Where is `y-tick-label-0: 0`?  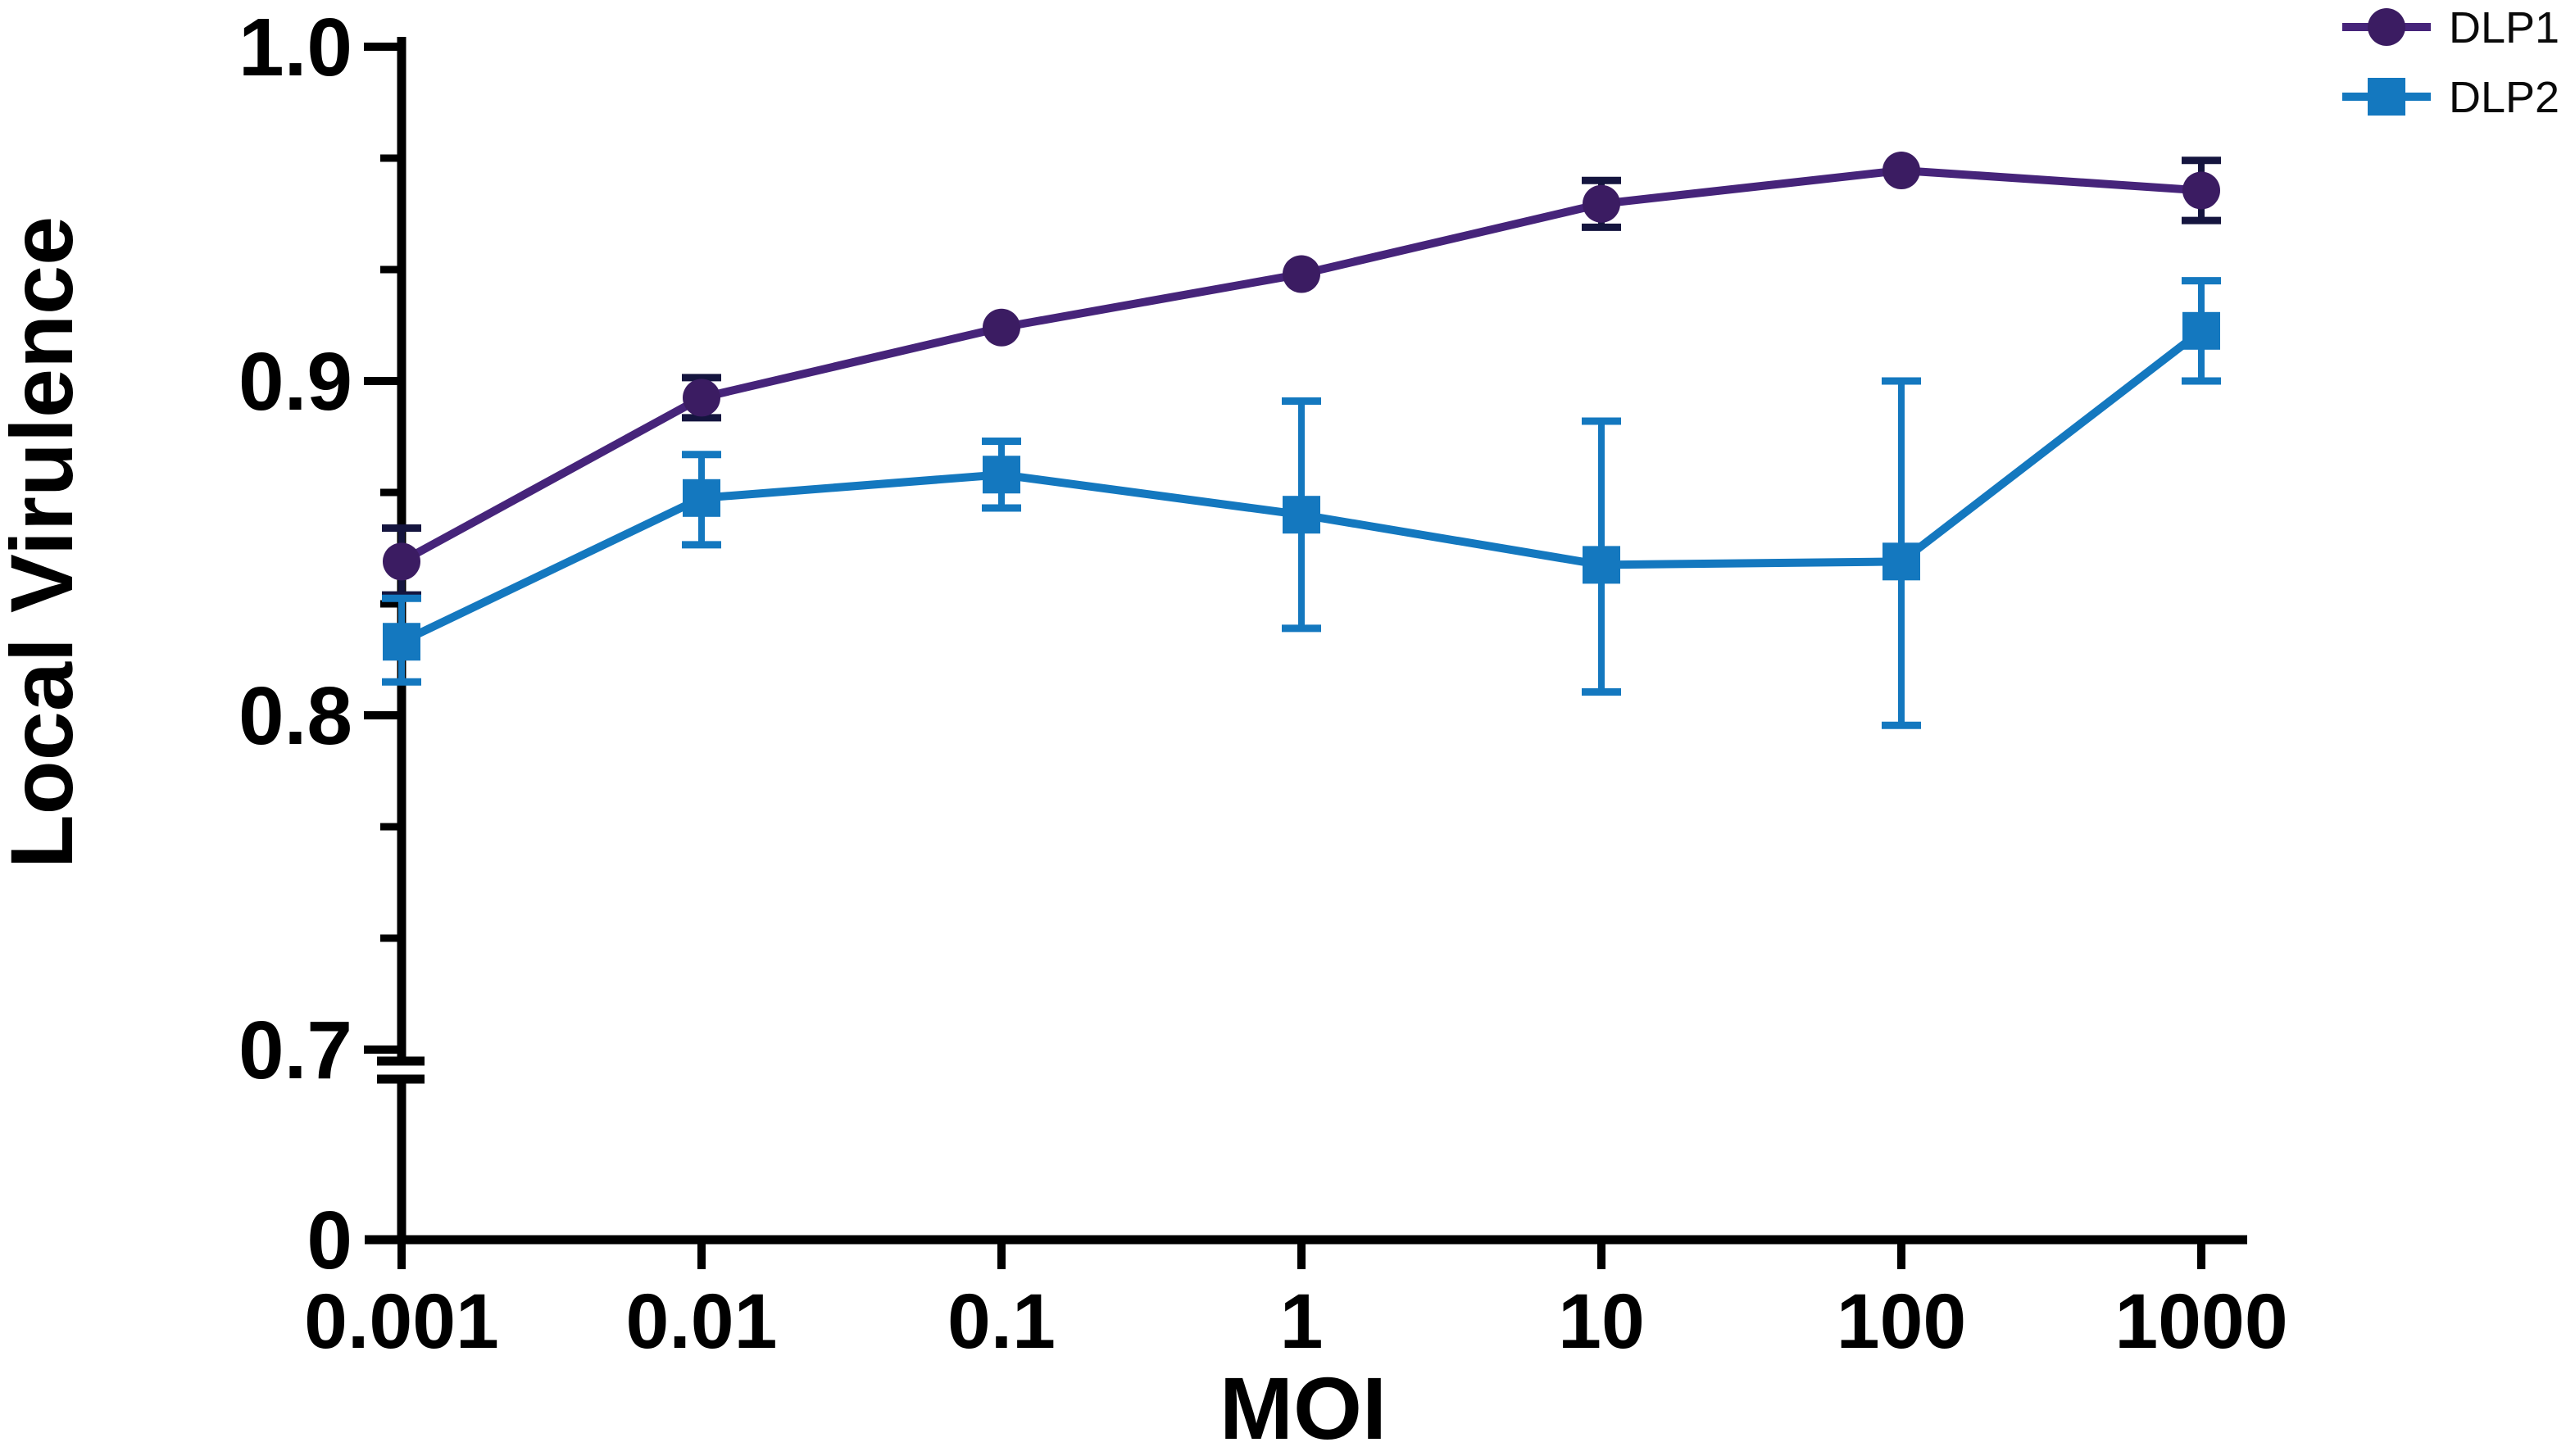
y-tick-label-0: 0 is located at coordinates (330, 1241).